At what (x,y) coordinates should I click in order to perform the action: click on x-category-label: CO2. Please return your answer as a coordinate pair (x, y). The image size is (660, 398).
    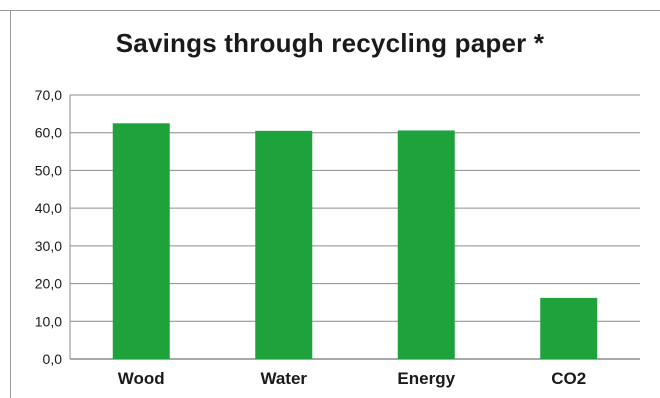
    Looking at the image, I should click on (568, 378).